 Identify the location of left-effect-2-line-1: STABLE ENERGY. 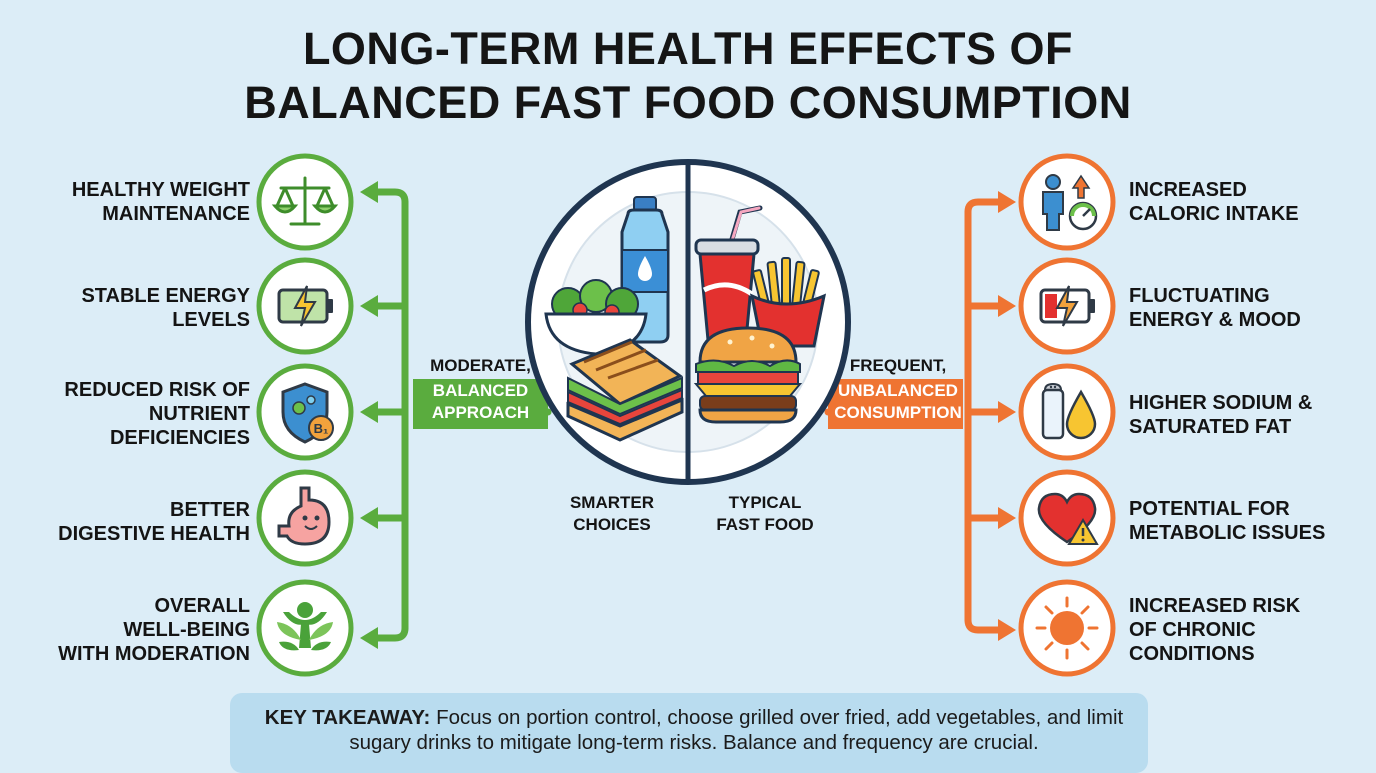
(165, 296).